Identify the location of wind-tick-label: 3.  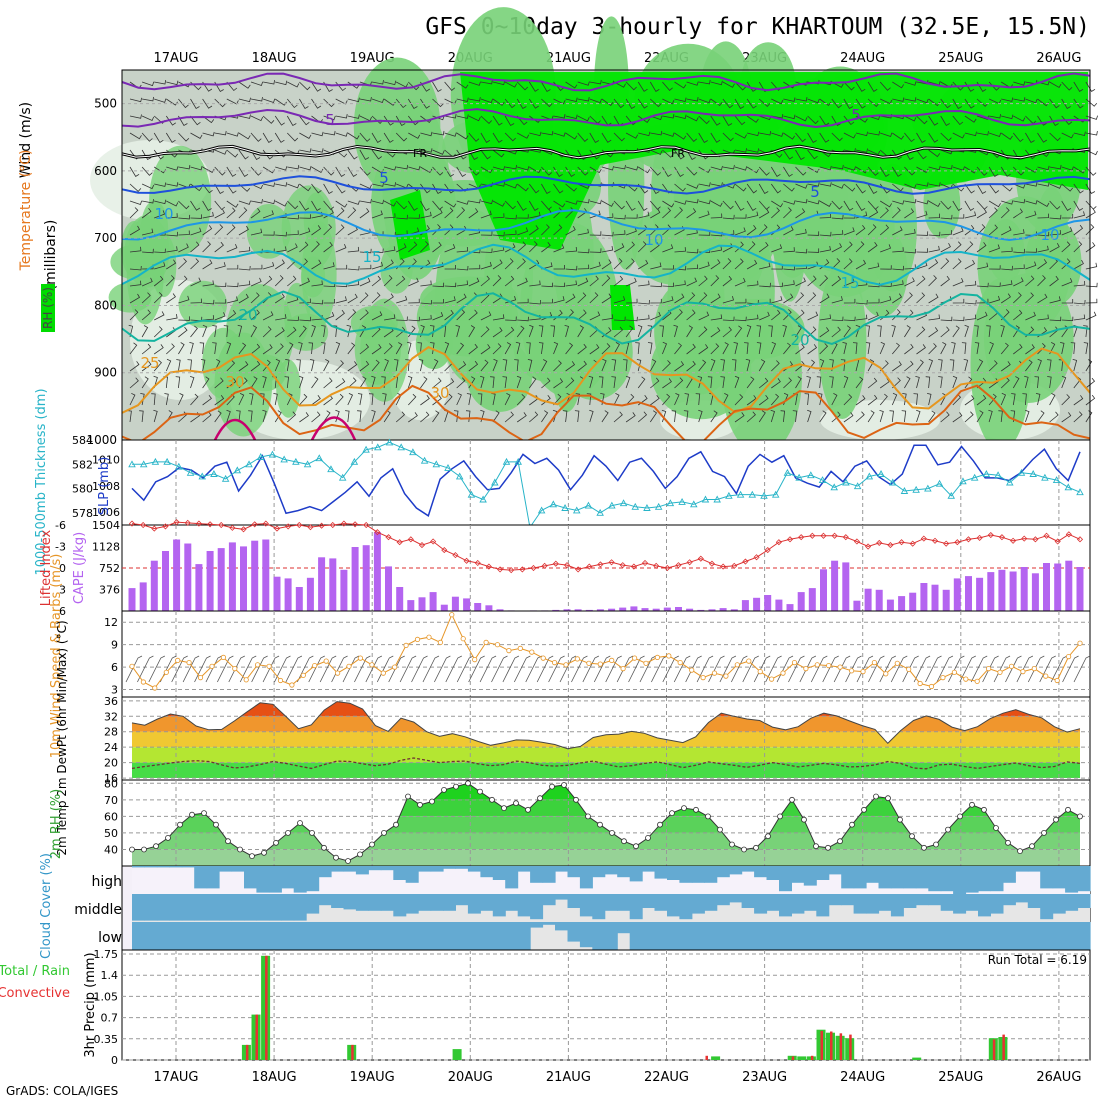
(114, 690).